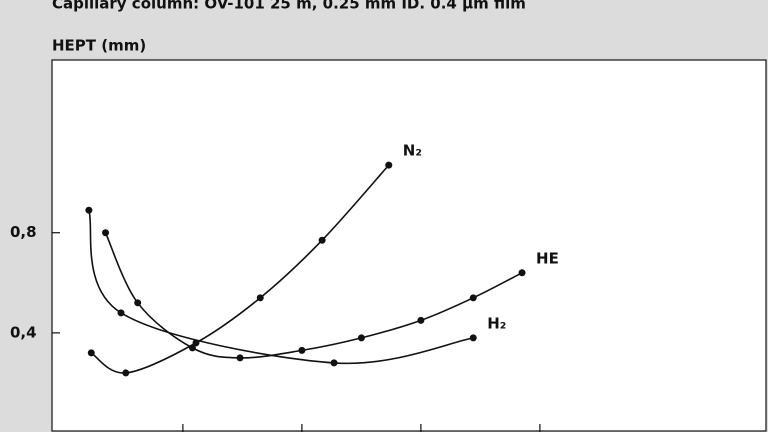 The image size is (768, 432). What do you see at coordinates (547, 258) in the screenshot?
I see `series-label: HE` at bounding box center [547, 258].